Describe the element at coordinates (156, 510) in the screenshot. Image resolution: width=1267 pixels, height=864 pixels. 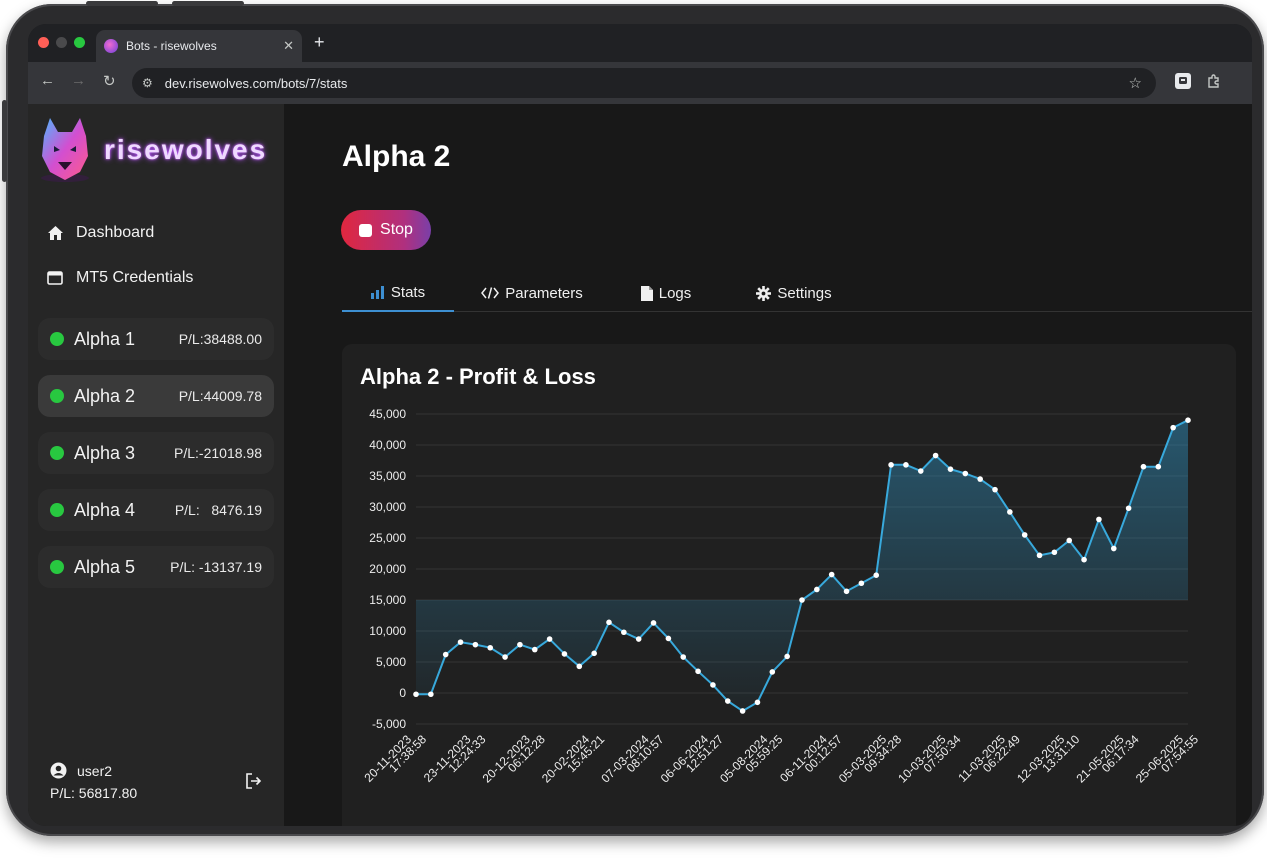
I see `bot-item-alpha-4: Alpha 4 P/L: 8476.19` at that location.